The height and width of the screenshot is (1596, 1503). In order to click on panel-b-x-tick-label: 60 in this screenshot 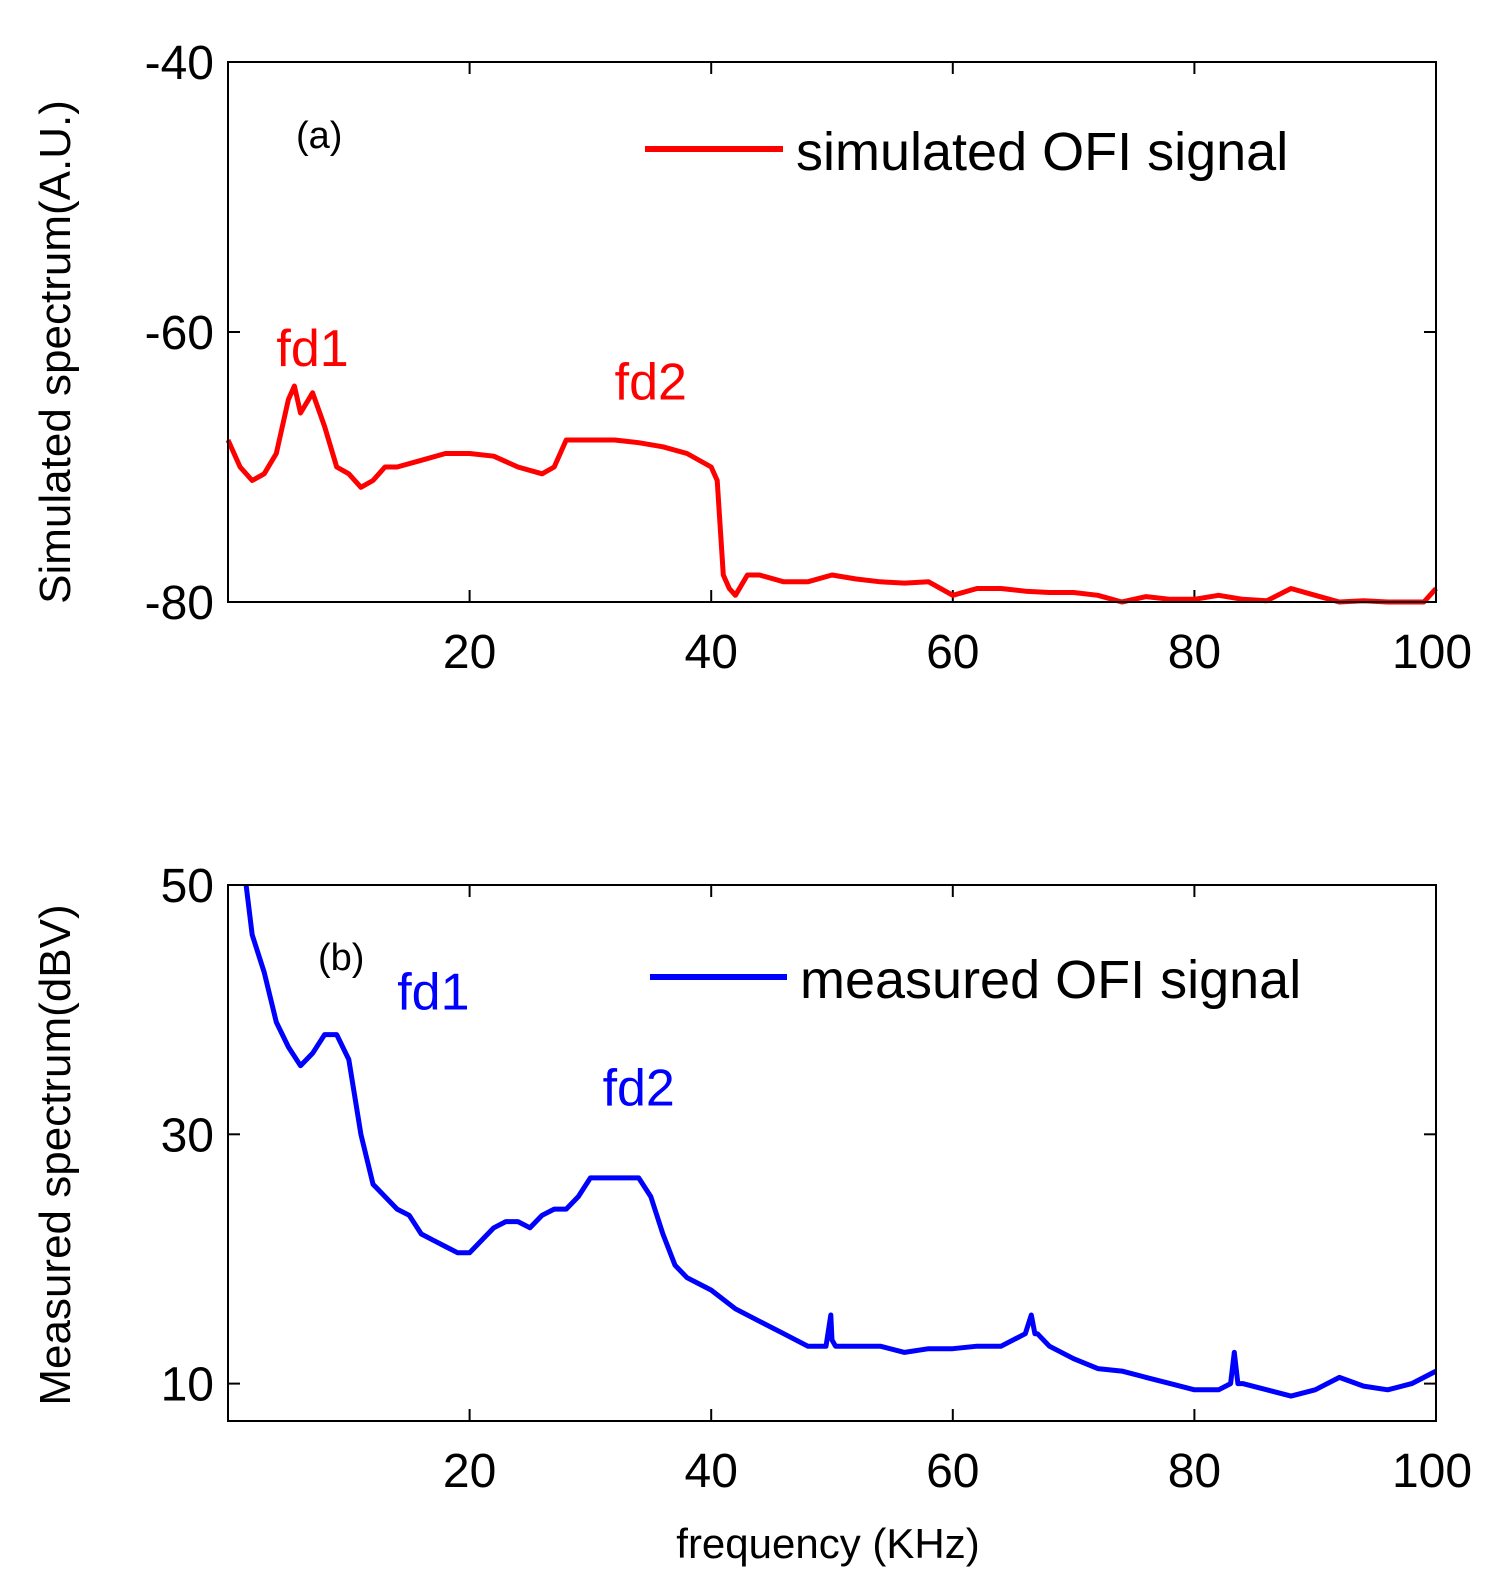, I will do `click(952, 1471)`.